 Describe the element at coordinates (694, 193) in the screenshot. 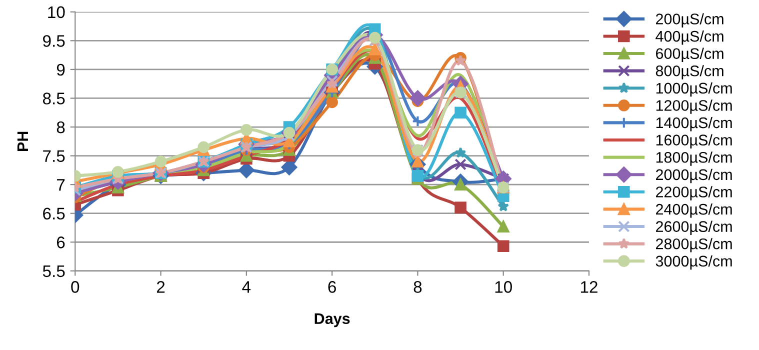

I see `legend-label: 2200µS/cm` at that location.